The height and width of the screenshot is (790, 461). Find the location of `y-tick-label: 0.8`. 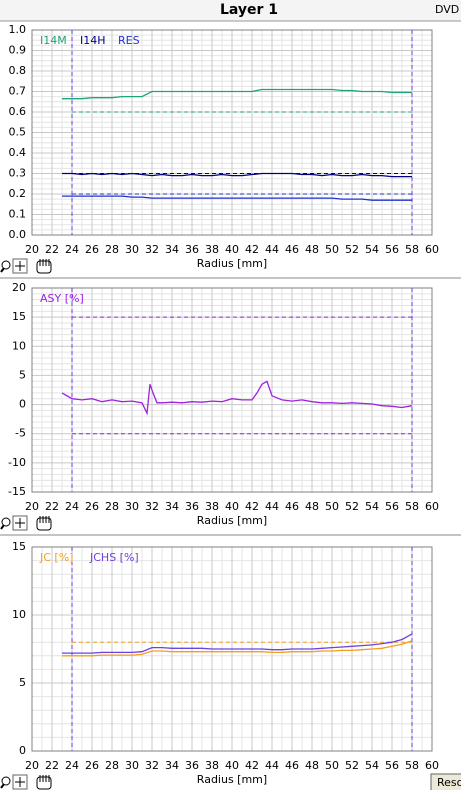

y-tick-label: 0.8 is located at coordinates (18, 70).